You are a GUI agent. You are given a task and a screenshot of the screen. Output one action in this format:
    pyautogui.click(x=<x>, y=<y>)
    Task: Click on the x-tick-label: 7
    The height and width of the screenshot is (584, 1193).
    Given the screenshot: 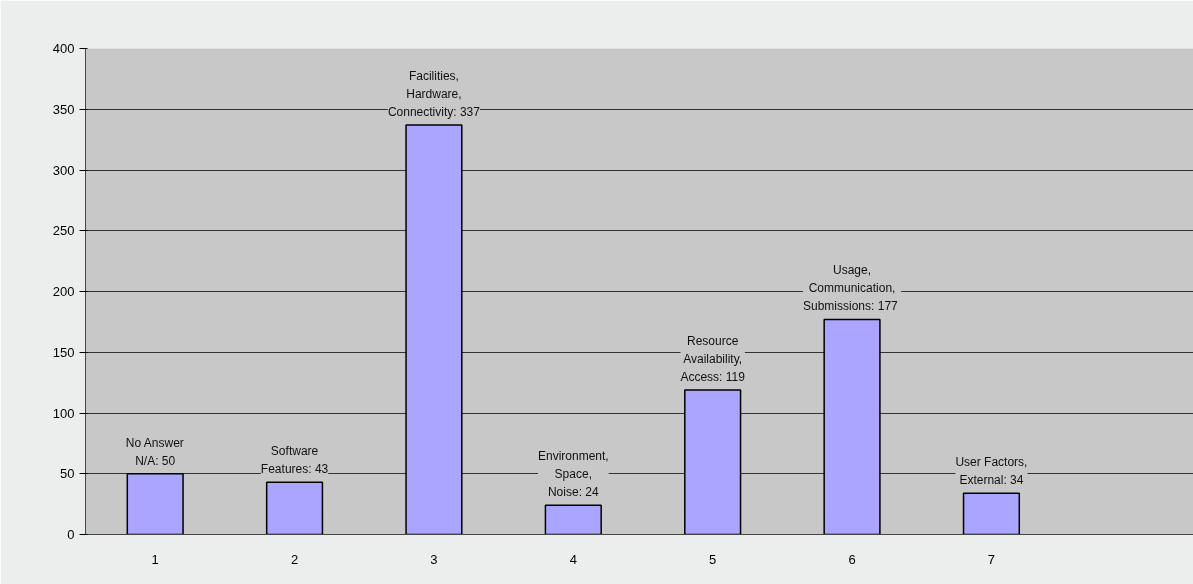 What is the action you would take?
    pyautogui.click(x=991, y=559)
    